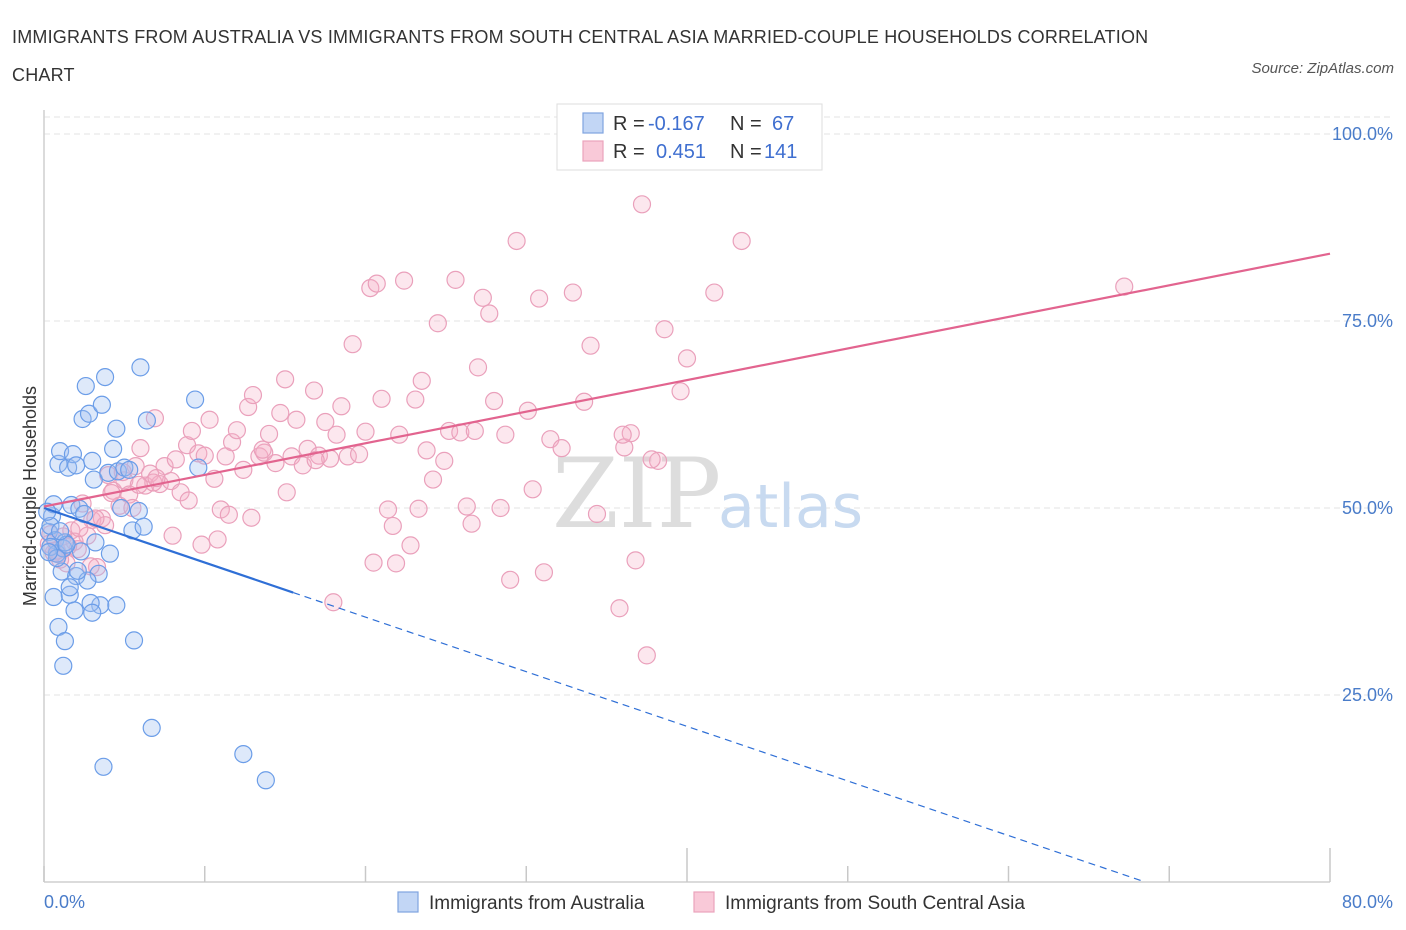 The image size is (1406, 930). I want to click on y-tick-label: 100.0%, so click(1362, 134).